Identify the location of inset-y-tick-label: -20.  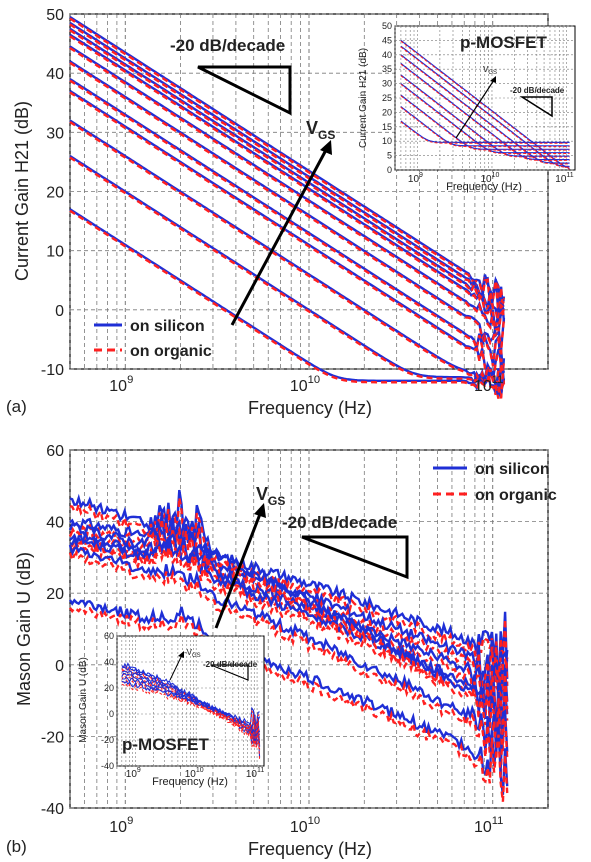
(107, 740).